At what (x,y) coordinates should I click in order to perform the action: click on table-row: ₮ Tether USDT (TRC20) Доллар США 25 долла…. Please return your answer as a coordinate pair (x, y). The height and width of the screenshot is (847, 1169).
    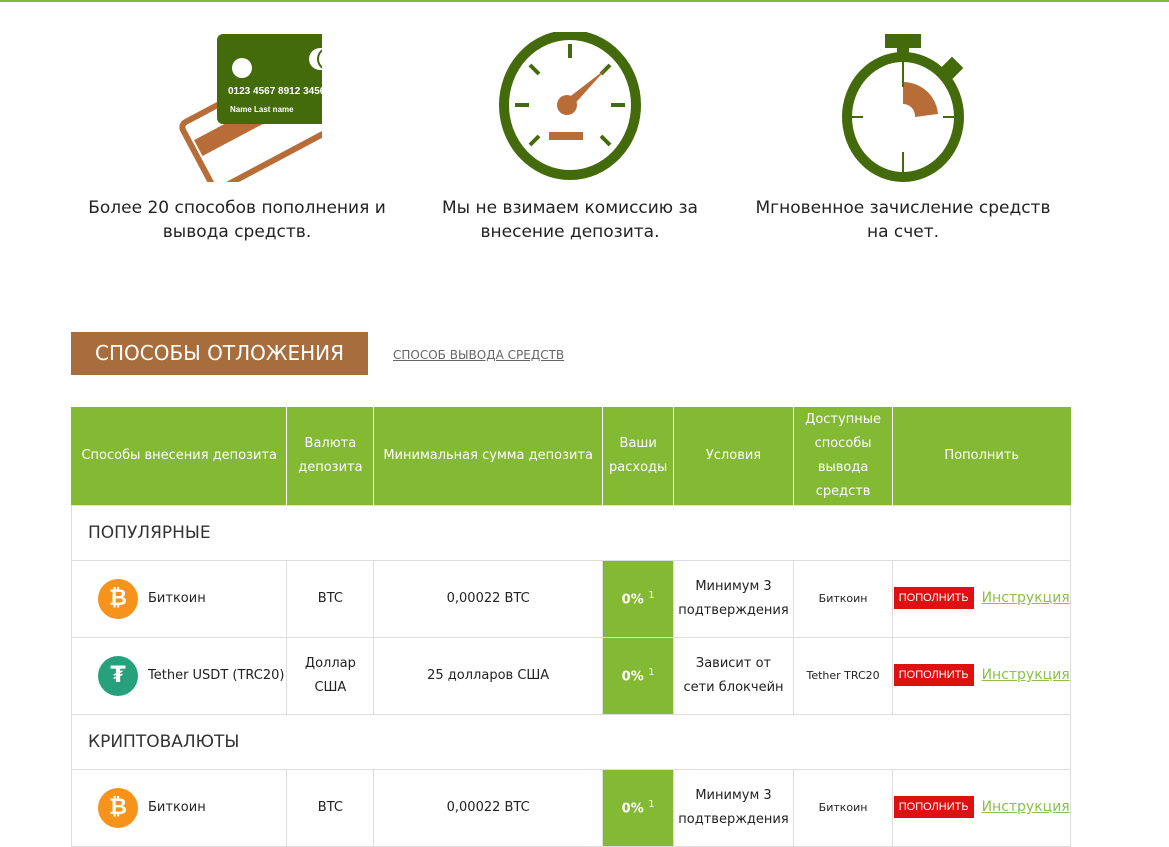
    Looking at the image, I should click on (570, 675).